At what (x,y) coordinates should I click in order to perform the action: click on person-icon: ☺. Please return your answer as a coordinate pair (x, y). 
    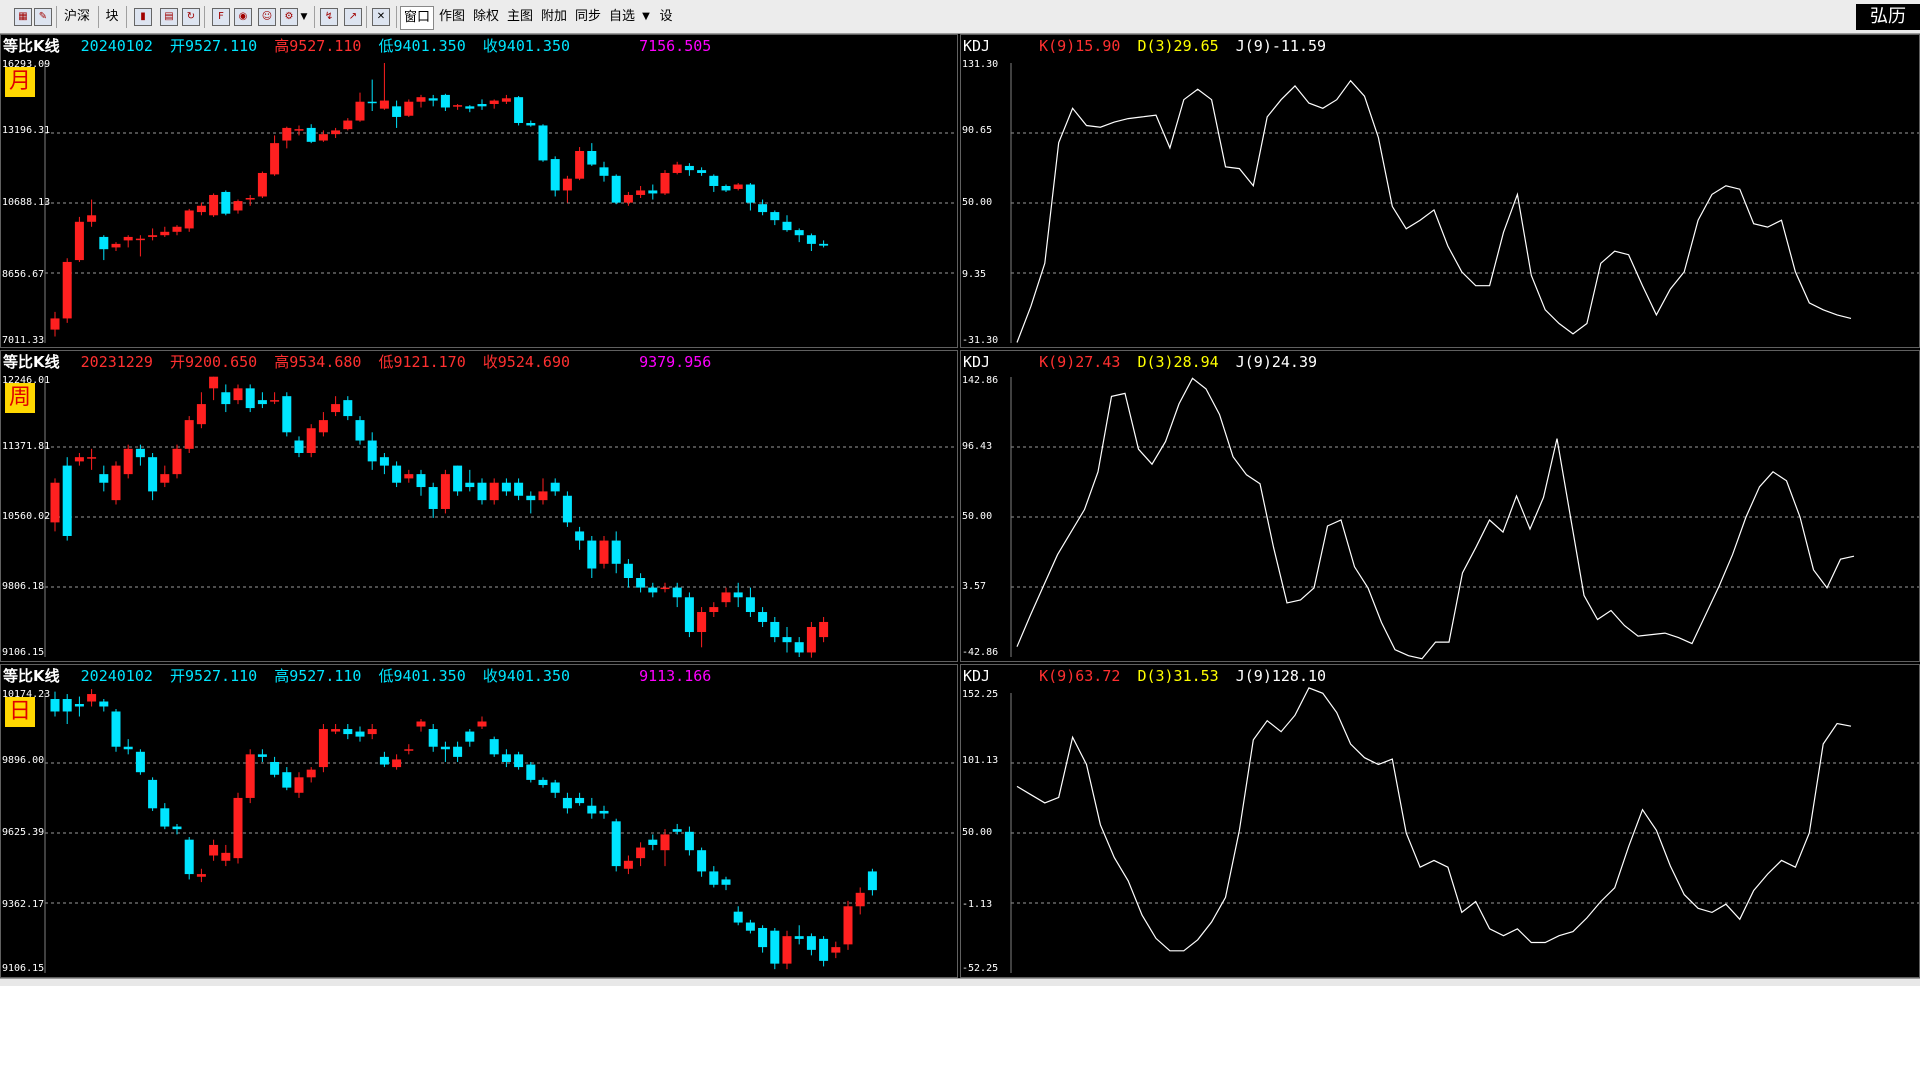
    Looking at the image, I should click on (267, 17).